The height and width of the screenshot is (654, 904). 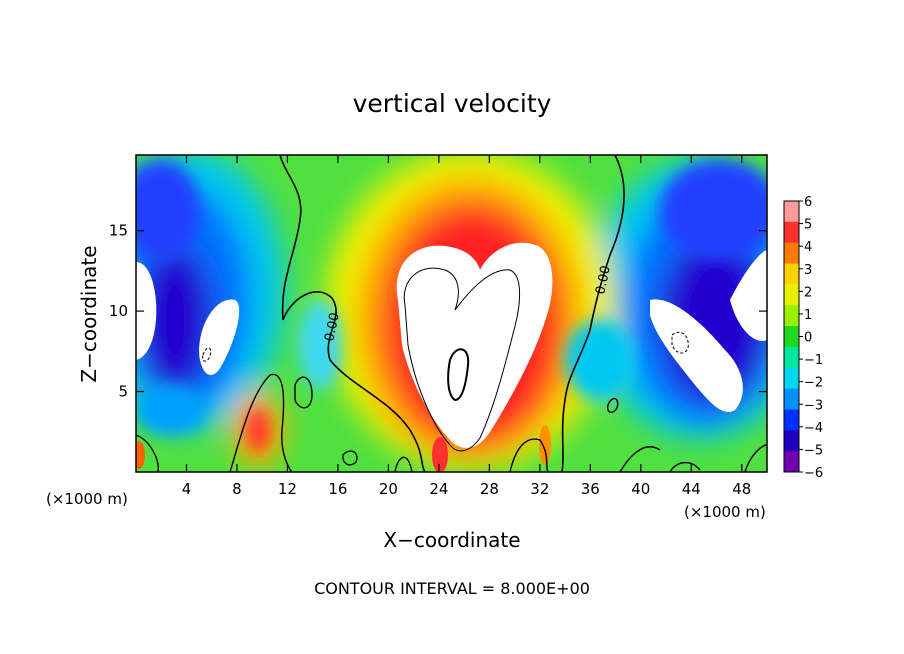 What do you see at coordinates (452, 103) in the screenshot?
I see `chart-title: vertical velocity` at bounding box center [452, 103].